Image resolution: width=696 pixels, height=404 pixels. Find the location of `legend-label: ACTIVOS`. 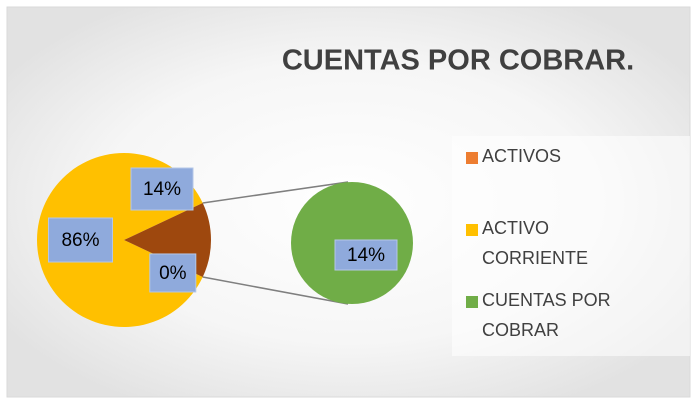

legend-label: ACTIVOS is located at coordinates (522, 156).